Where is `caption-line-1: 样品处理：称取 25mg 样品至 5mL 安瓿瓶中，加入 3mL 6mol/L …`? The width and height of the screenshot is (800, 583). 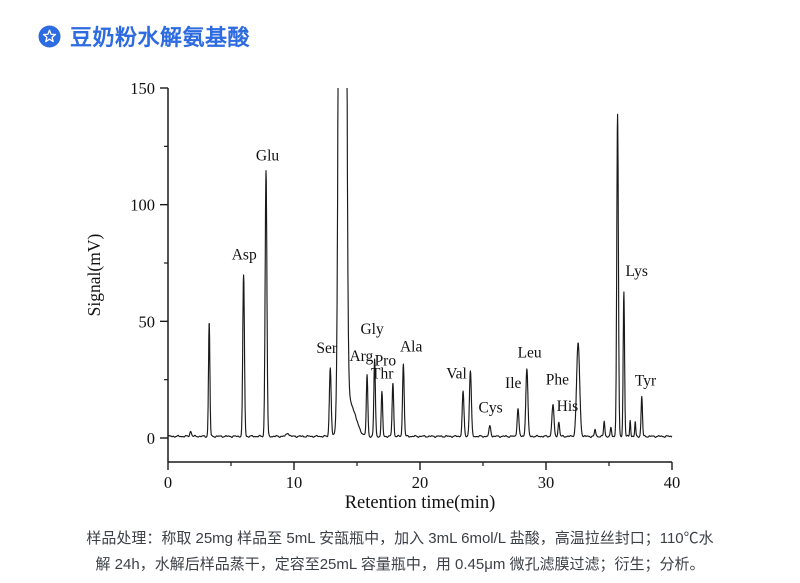 caption-line-1: 样品处理：称取 25mg 样品至 5mL 安瓿瓶中，加入 3mL 6mol/L … is located at coordinates (400, 538).